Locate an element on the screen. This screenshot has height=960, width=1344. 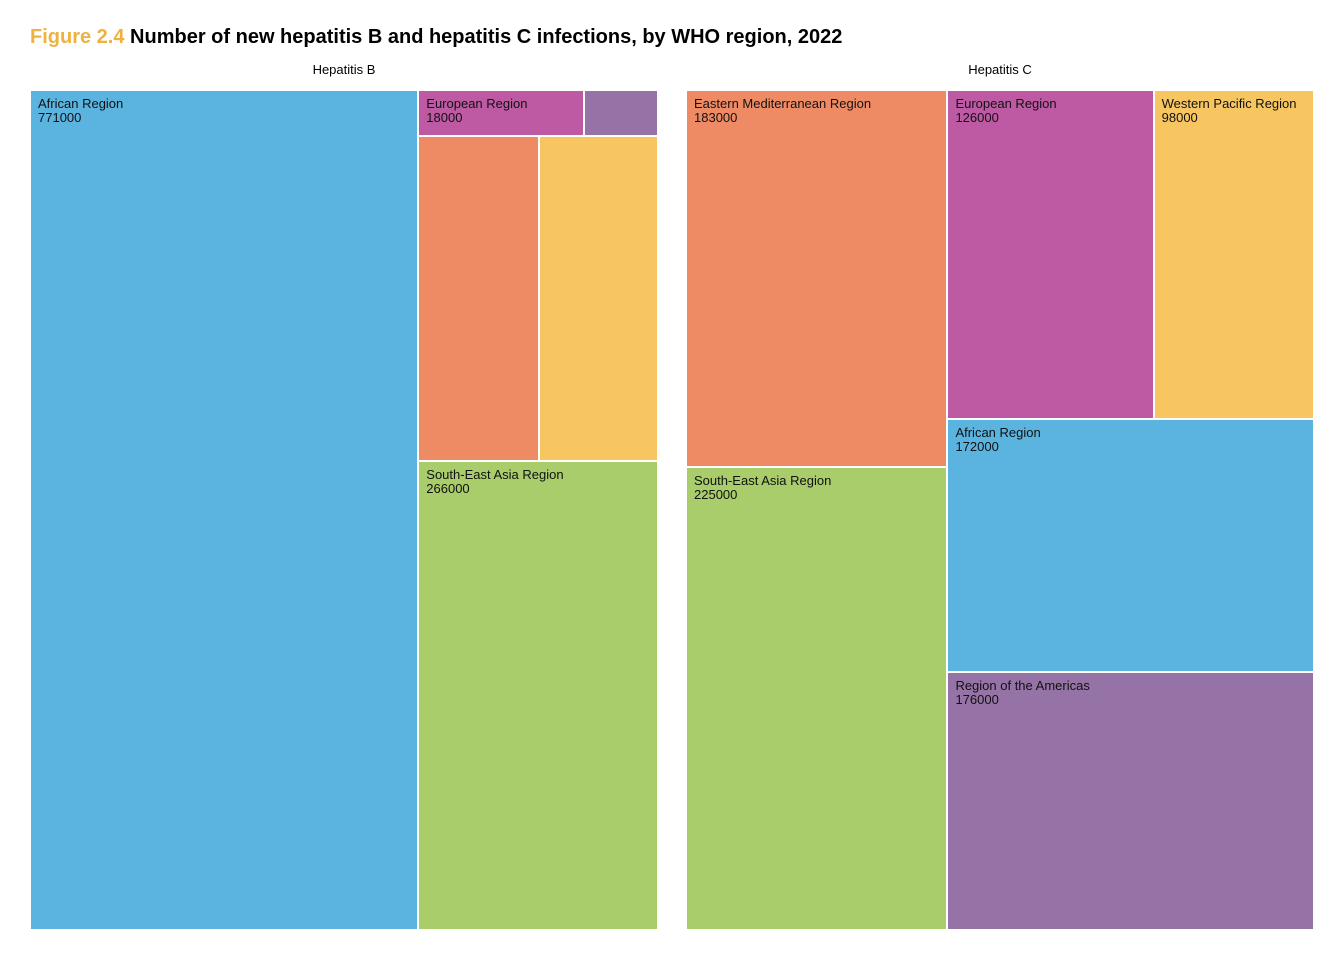
tile-label: European Region 18000 is located at coordinates (476, 111).